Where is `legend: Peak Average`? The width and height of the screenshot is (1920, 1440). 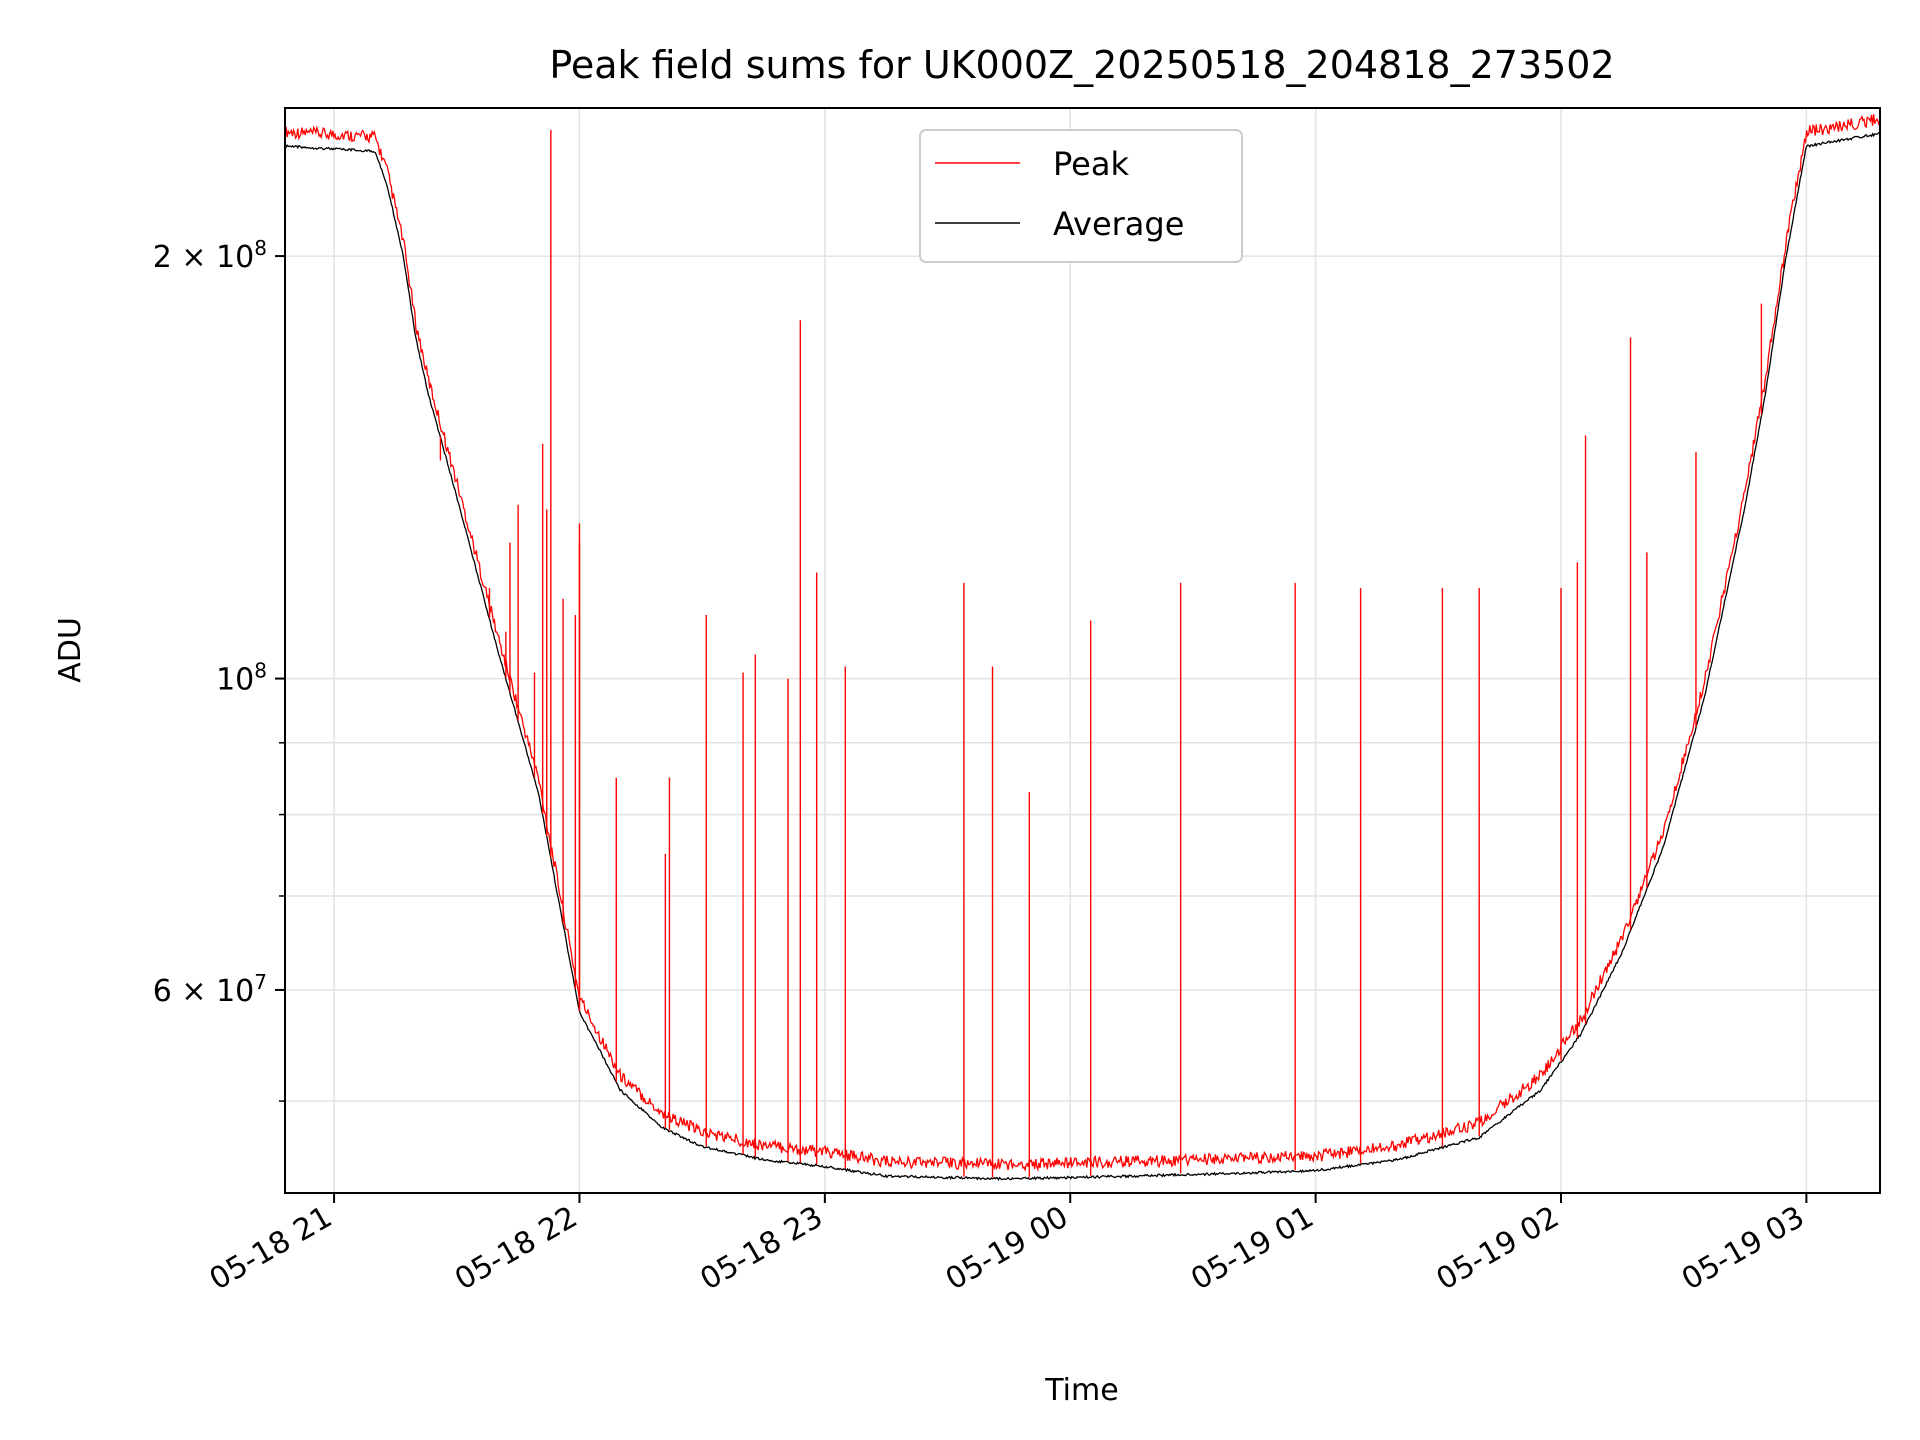 legend: Peak Average is located at coordinates (1081, 196).